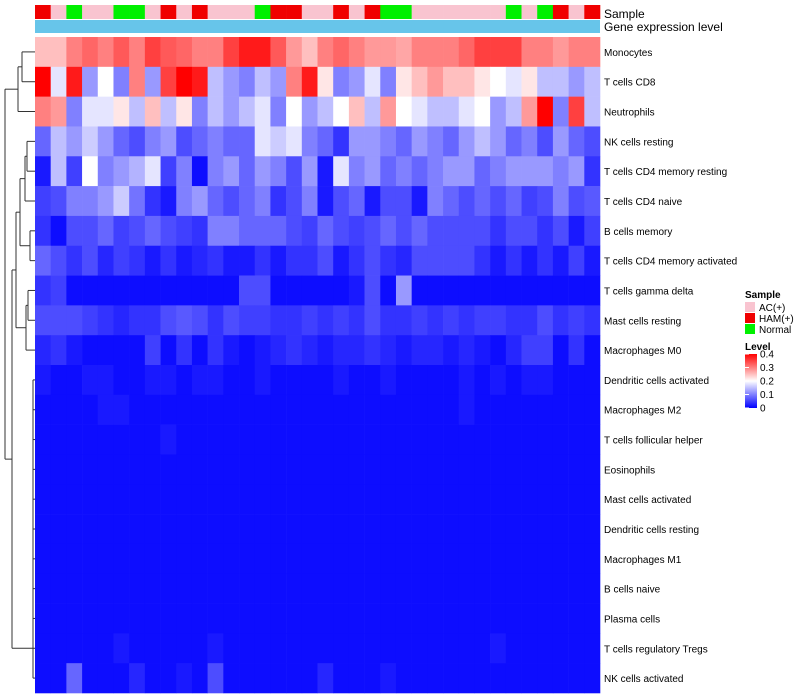 This screenshot has height=700, width=800. Describe the element at coordinates (638, 142) in the screenshot. I see `row-label: NK cells resting` at that location.